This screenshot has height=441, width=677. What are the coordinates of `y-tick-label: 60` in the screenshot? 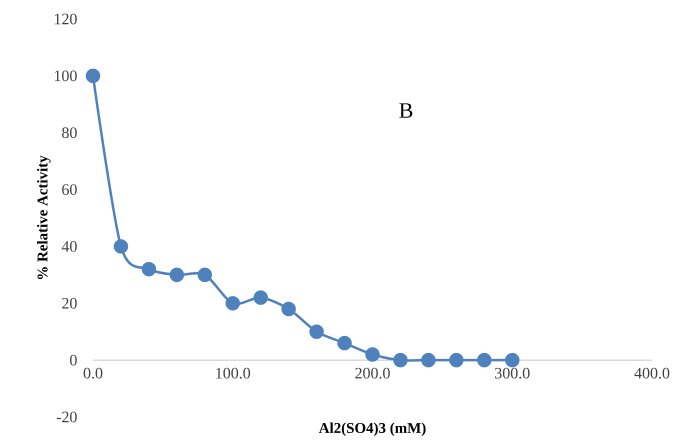 It's located at (69, 189).